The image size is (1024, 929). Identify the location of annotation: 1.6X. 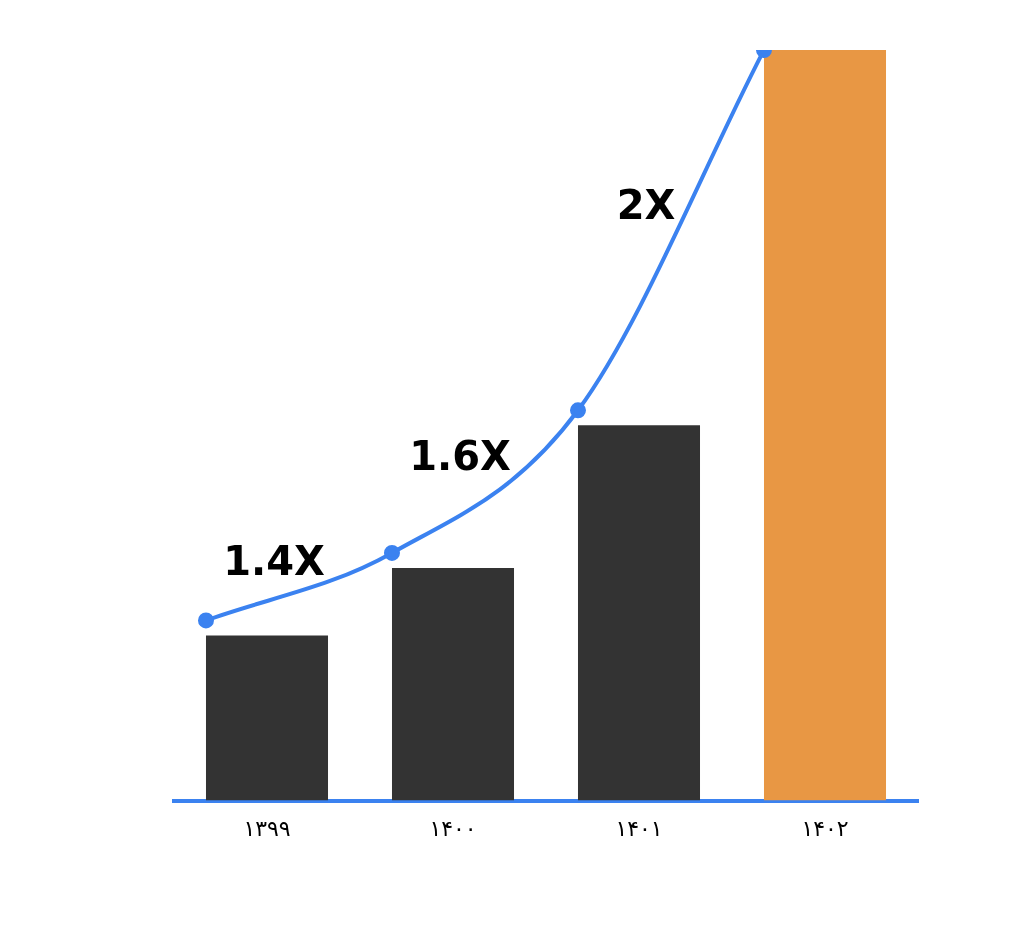
(460, 455).